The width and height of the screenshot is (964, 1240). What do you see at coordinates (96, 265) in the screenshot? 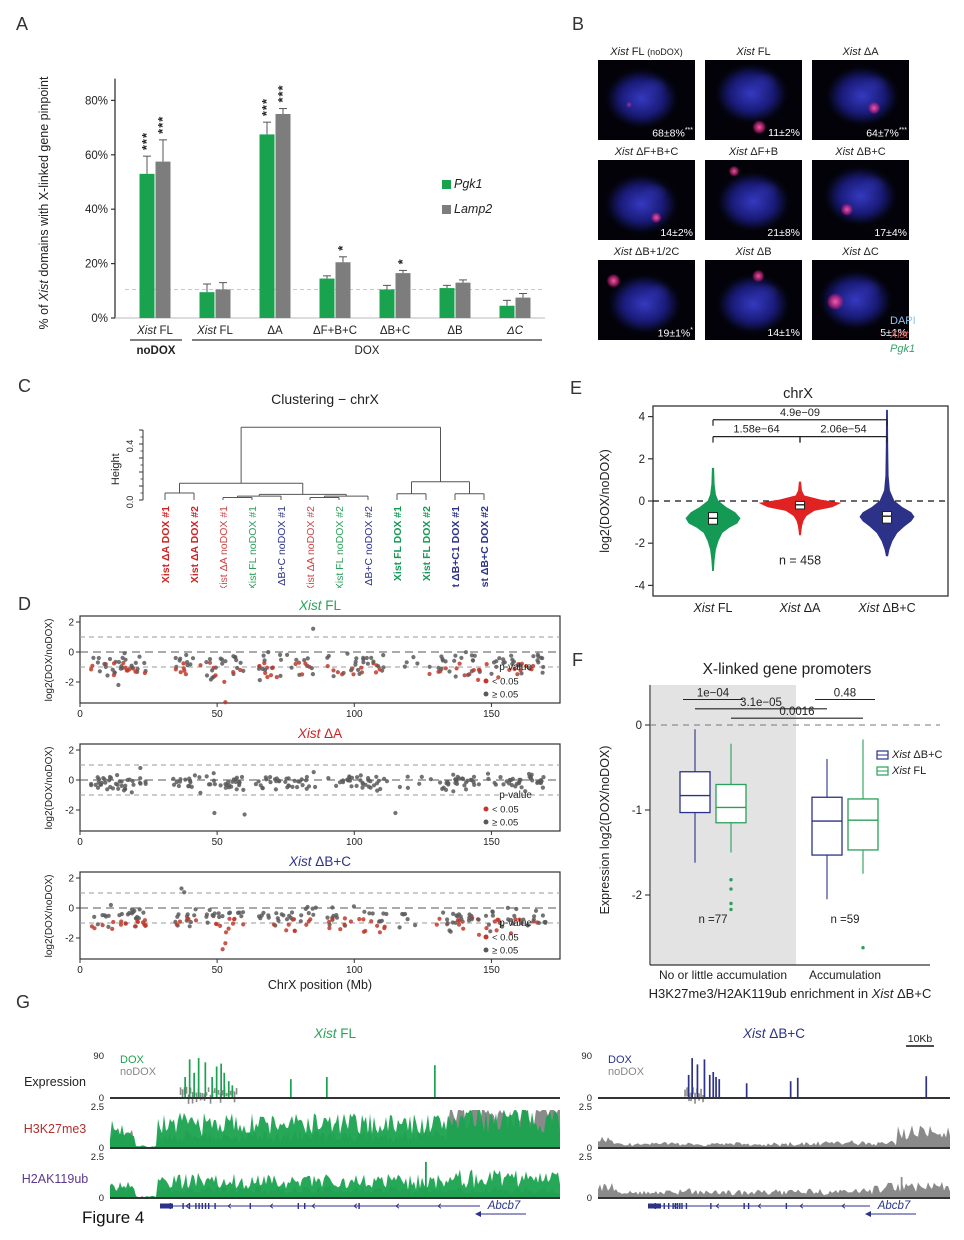
I see `svg-text: 20%` at bounding box center [96, 265].